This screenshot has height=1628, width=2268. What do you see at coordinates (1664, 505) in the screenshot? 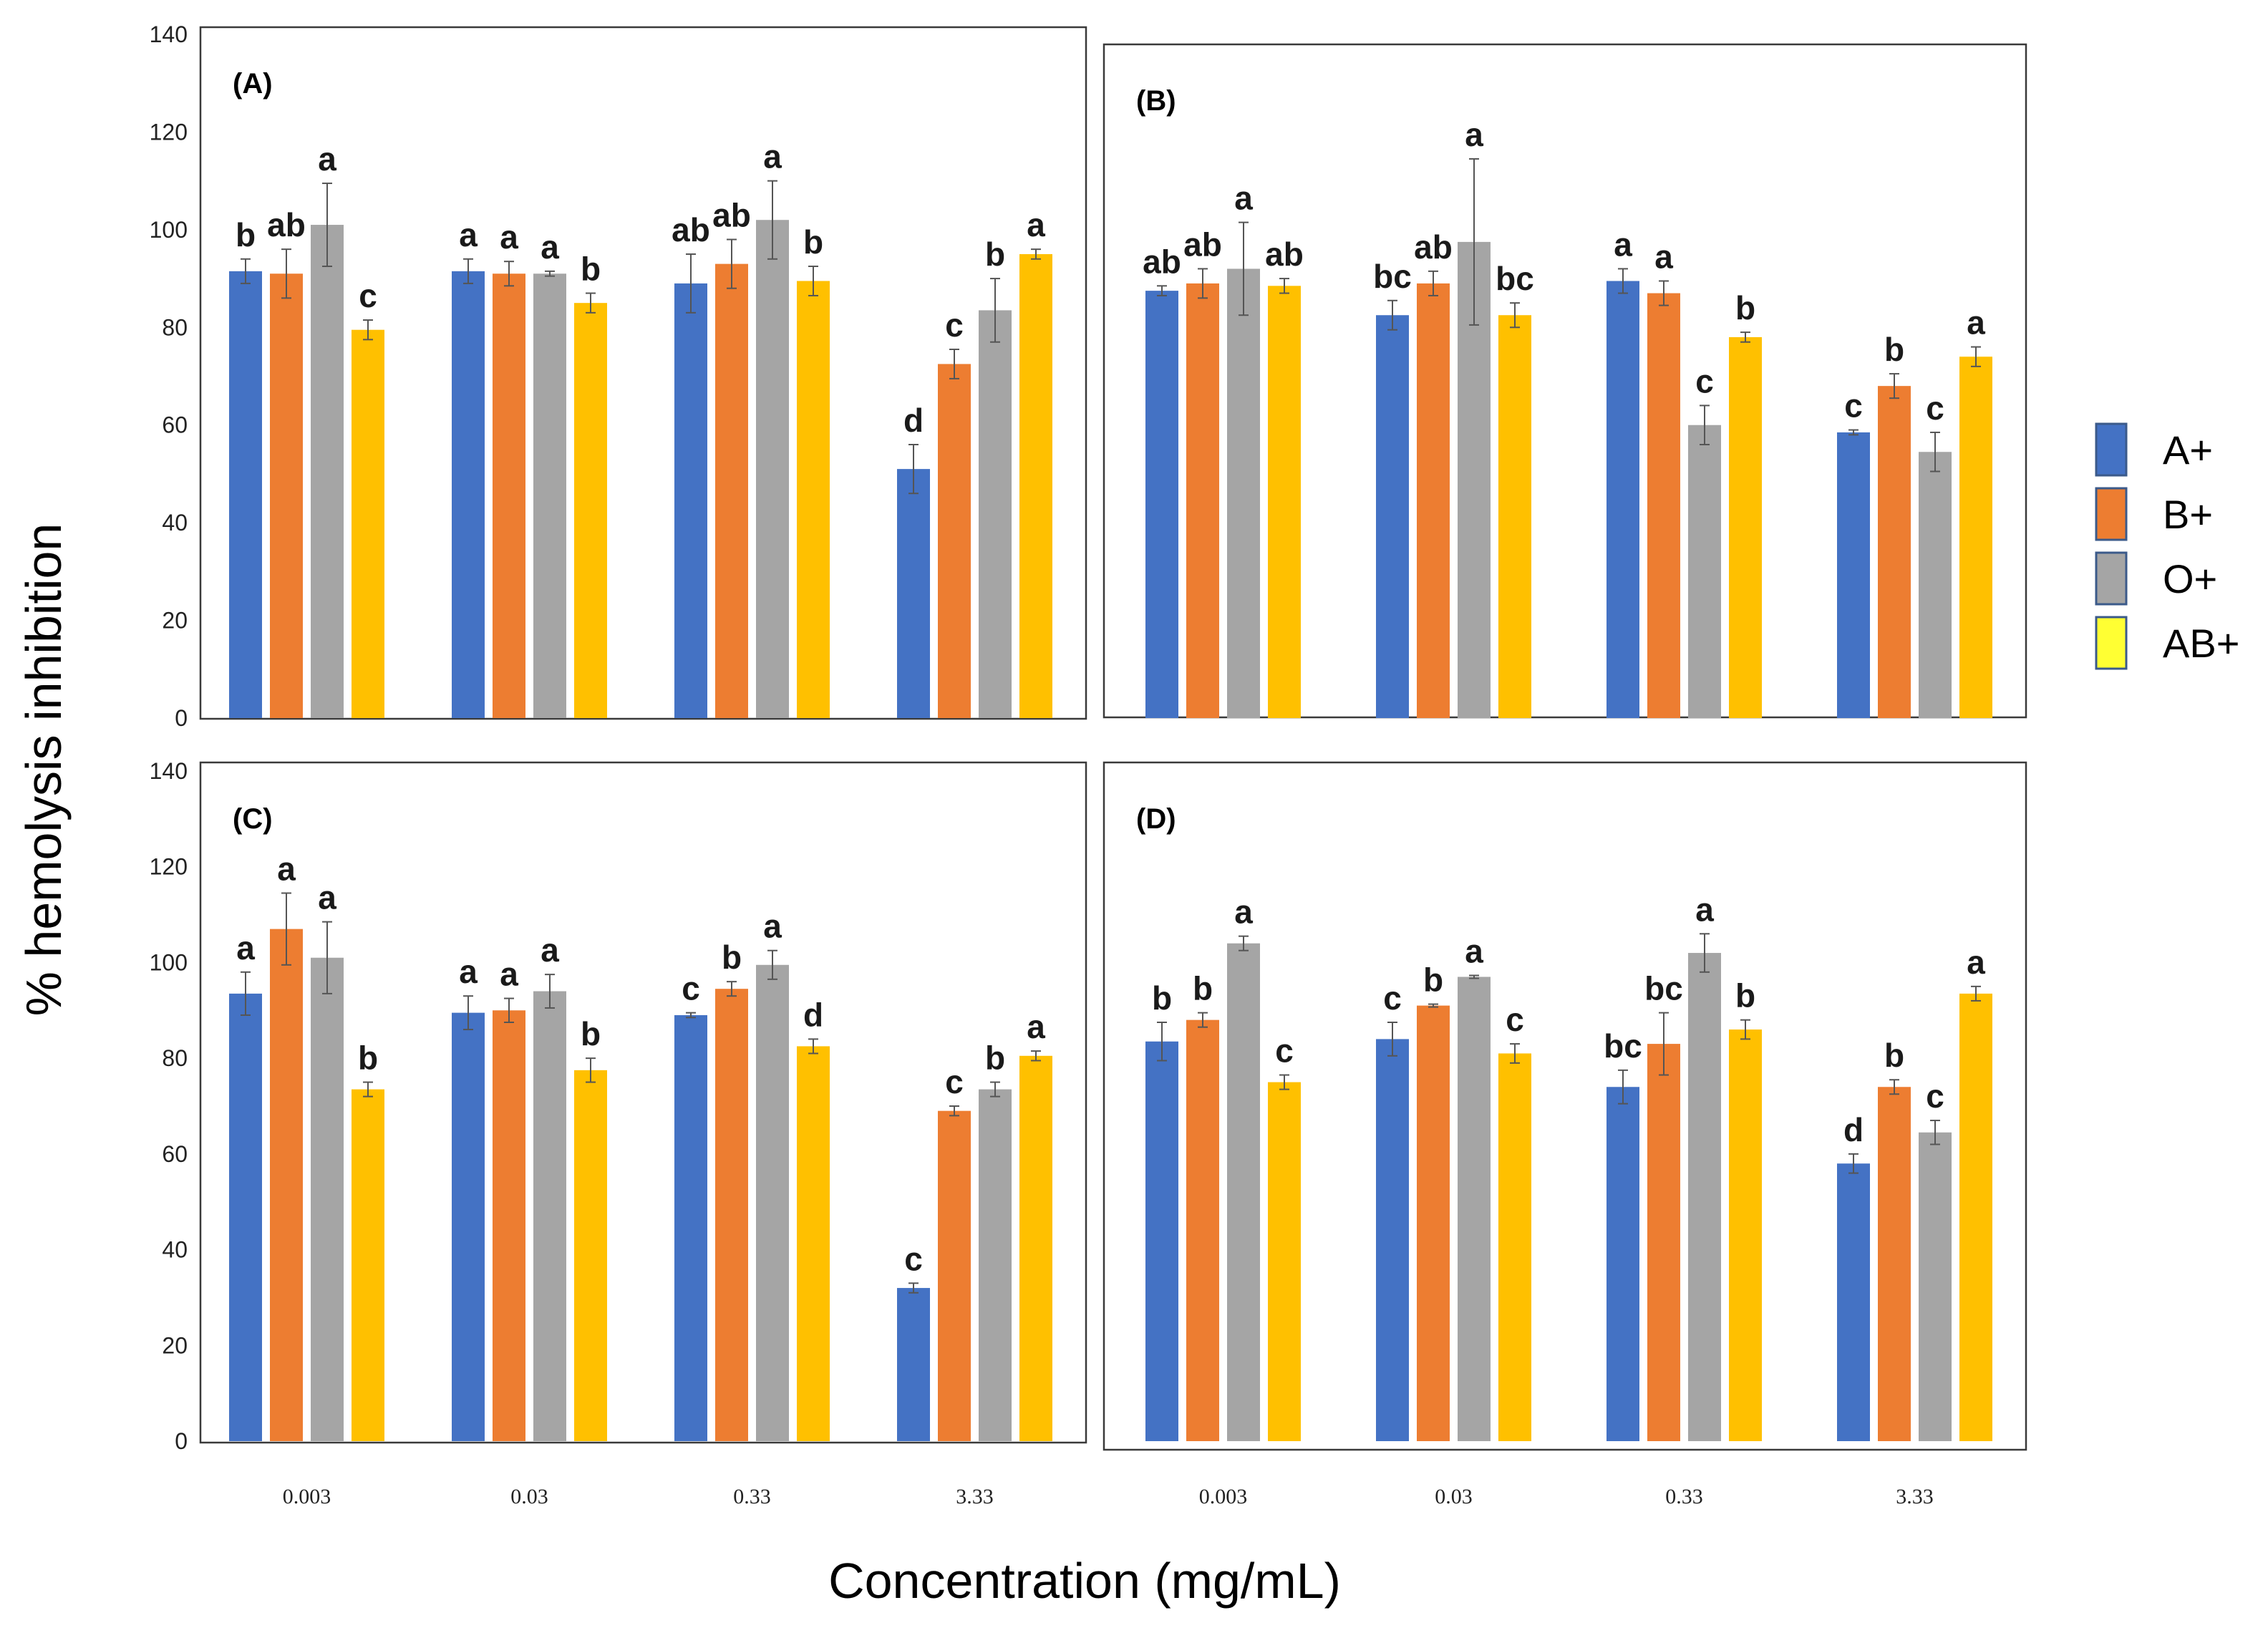
I see `bar-b-pos-0.33` at bounding box center [1664, 505].